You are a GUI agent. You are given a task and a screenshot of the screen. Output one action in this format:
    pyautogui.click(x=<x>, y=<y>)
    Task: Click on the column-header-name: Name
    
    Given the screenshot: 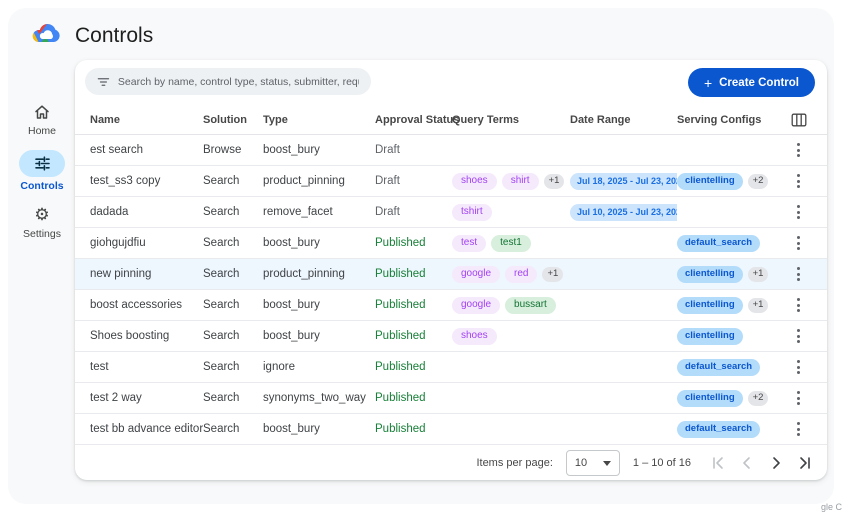 What is the action you would take?
    pyautogui.click(x=105, y=119)
    